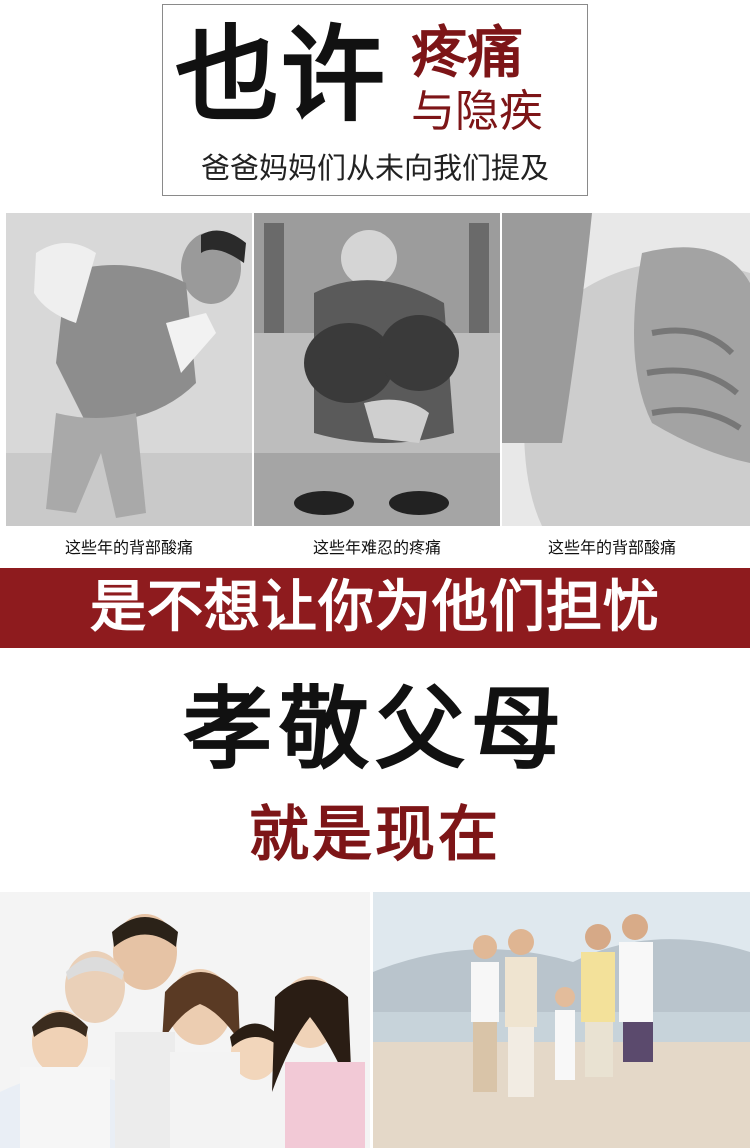 This screenshot has height=1148, width=750. What do you see at coordinates (626, 369) in the screenshot?
I see `photo-joint-pain` at bounding box center [626, 369].